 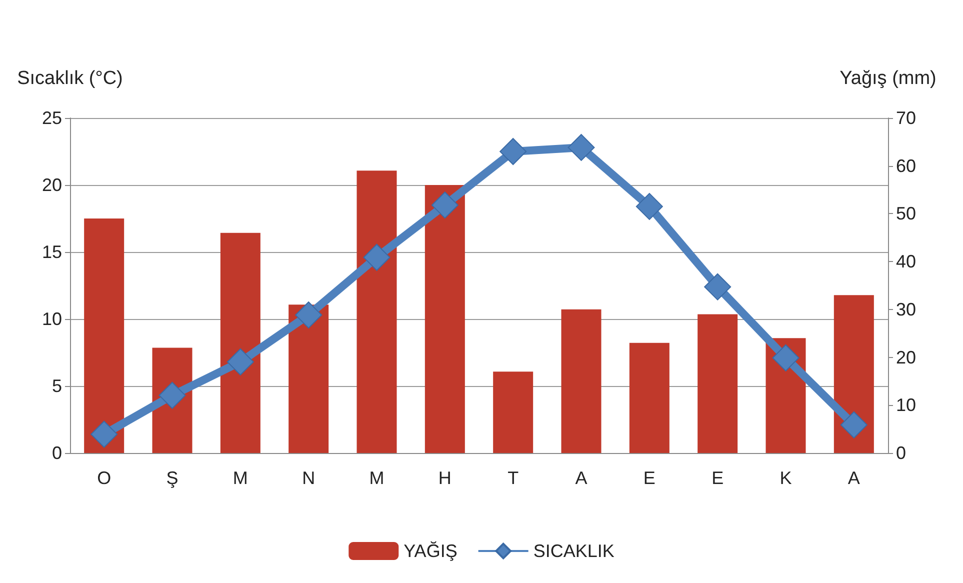 What do you see at coordinates (70, 78) in the screenshot?
I see `y-axis-title: Sıcaklık (°C)` at bounding box center [70, 78].